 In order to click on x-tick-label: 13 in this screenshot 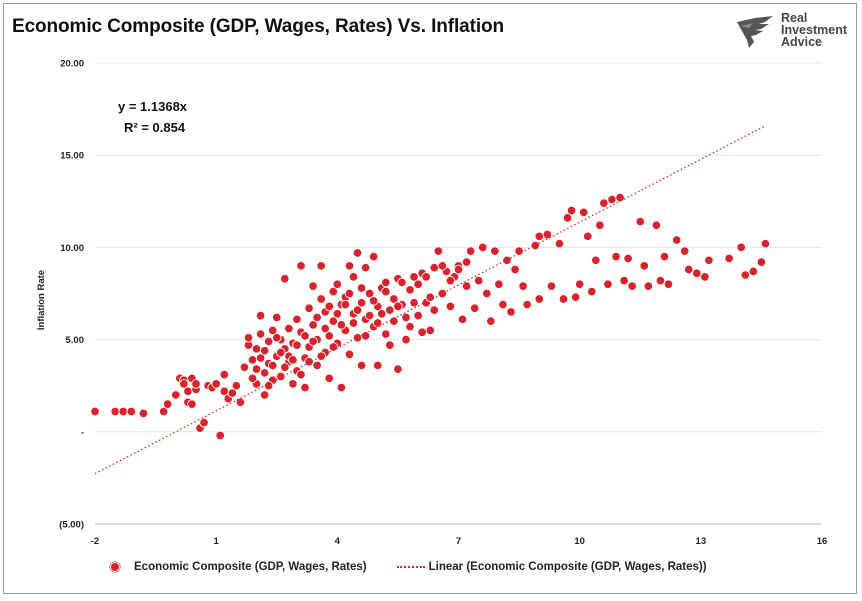, I will do `click(701, 541)`.